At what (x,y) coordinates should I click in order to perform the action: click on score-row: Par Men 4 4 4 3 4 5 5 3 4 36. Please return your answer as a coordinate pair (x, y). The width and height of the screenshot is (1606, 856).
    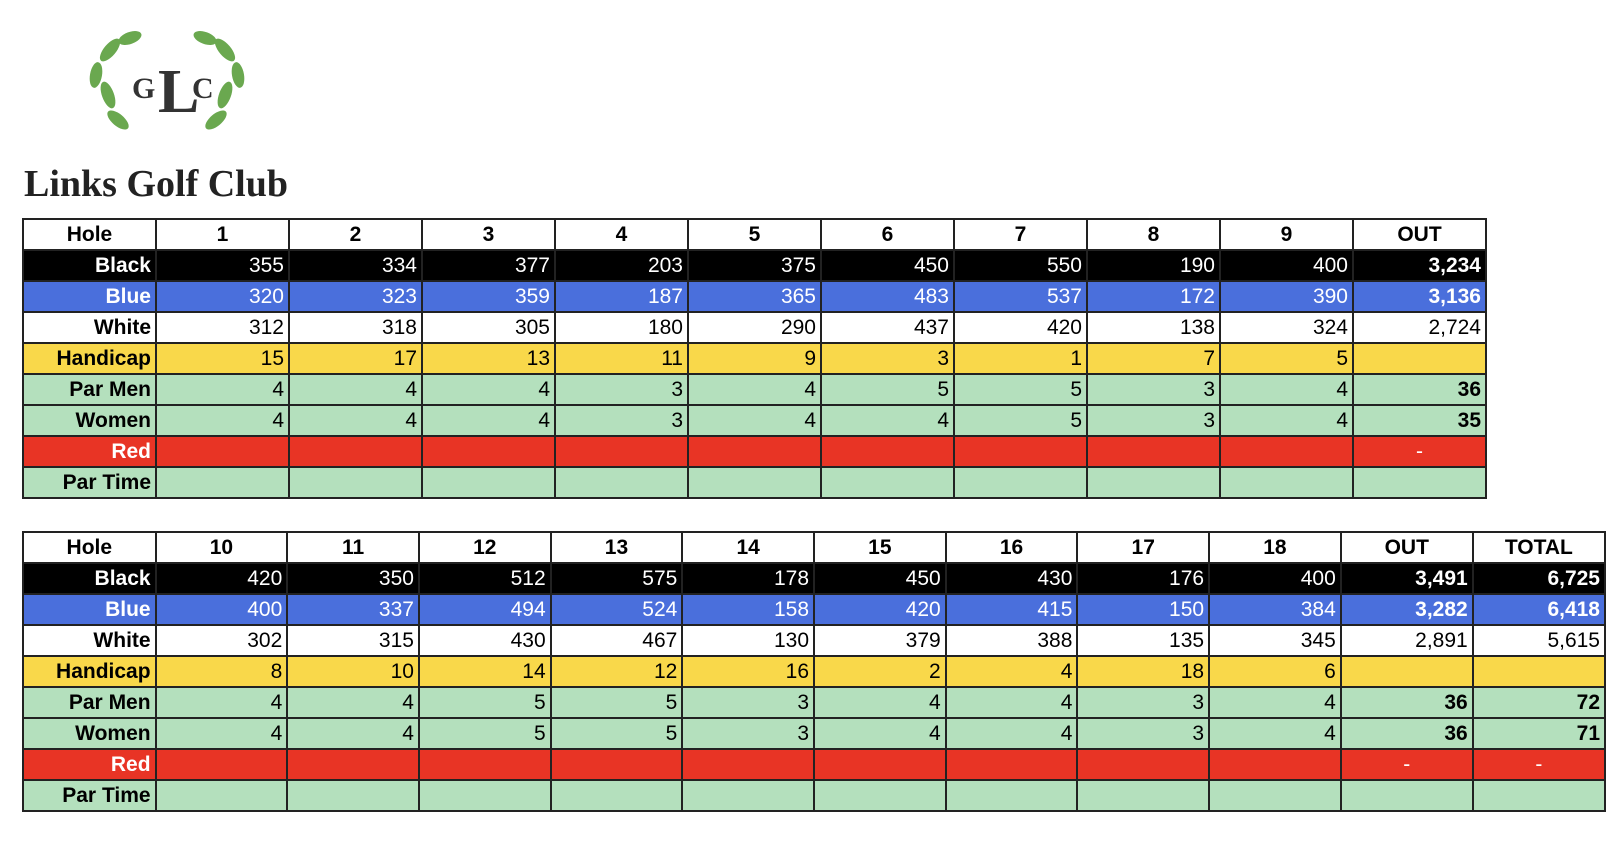
    Looking at the image, I should click on (754, 389).